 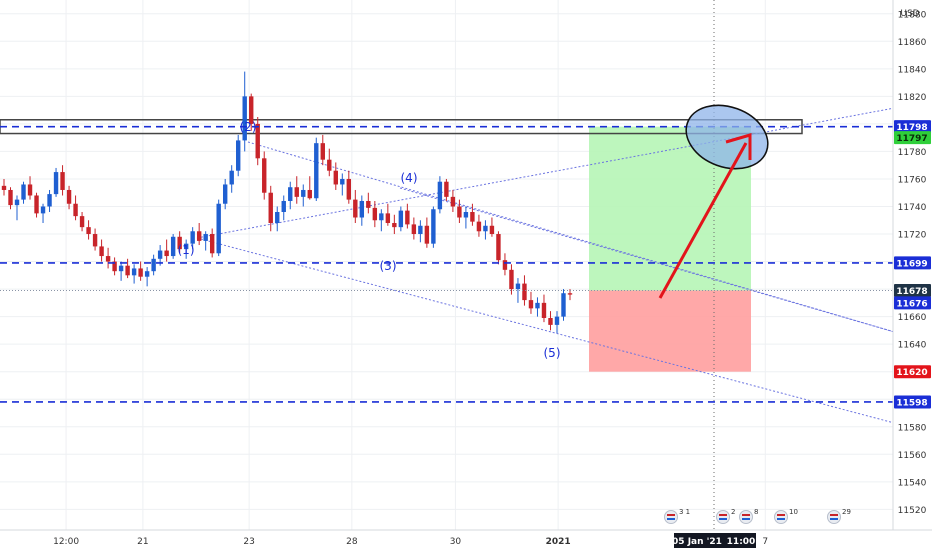 What do you see at coordinates (911, 292) in the screenshot?
I see `price-tag: 11678` at bounding box center [911, 292].